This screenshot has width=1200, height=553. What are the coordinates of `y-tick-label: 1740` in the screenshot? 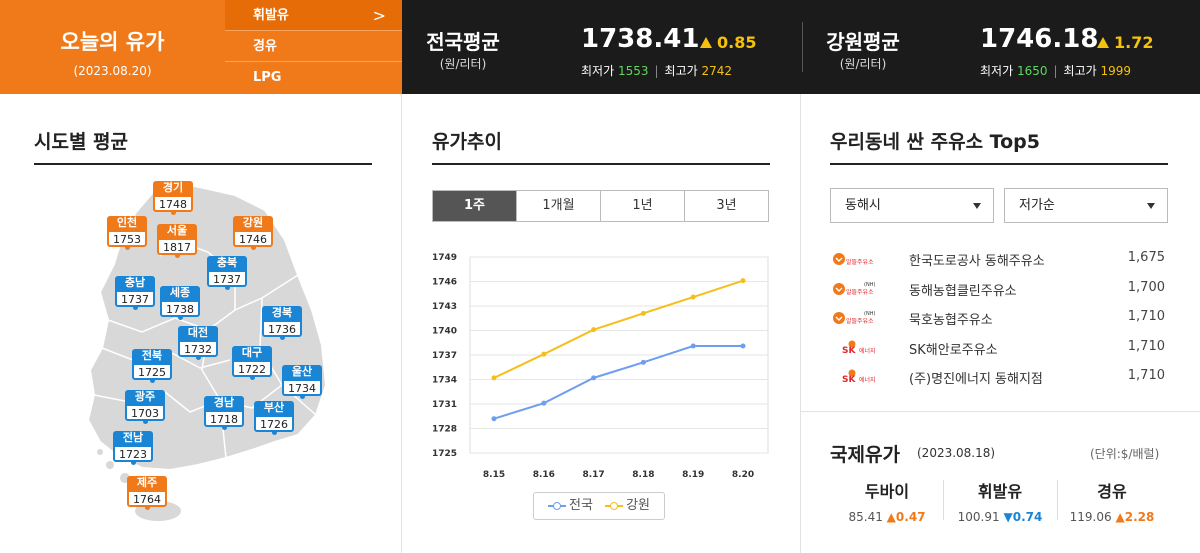 It's located at (444, 332).